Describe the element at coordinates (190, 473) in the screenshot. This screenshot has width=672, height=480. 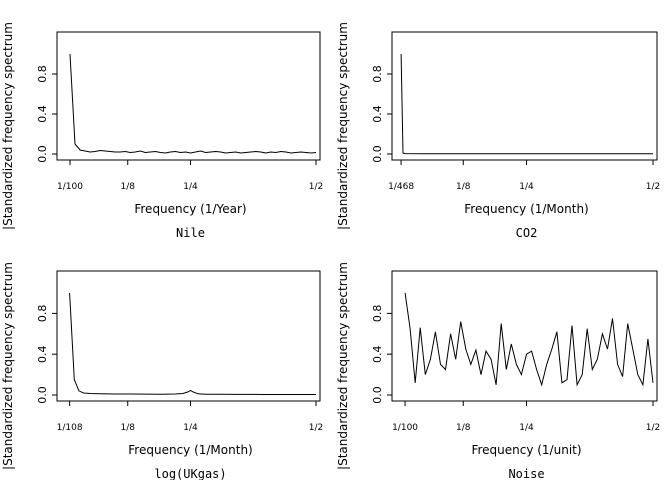
I see `chart-caption: log(UKgas)` at that location.